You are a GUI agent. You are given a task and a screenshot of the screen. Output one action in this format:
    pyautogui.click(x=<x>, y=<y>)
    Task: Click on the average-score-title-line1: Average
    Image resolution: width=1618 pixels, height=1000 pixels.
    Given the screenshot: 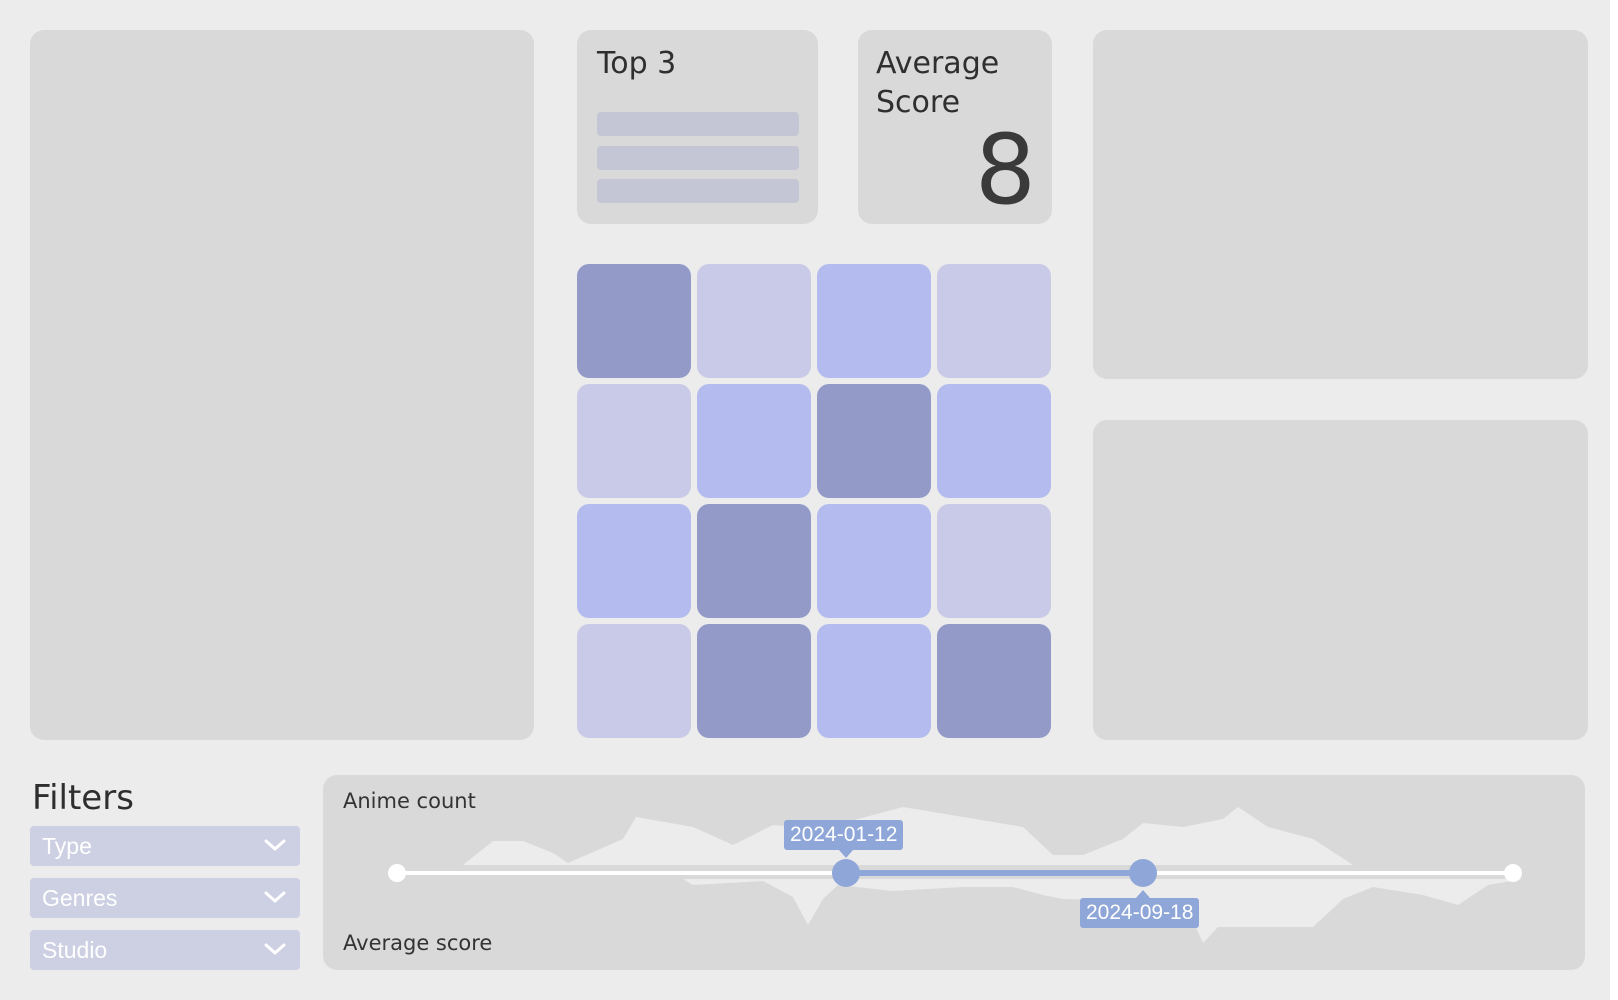 What is the action you would take?
    pyautogui.click(x=938, y=63)
    